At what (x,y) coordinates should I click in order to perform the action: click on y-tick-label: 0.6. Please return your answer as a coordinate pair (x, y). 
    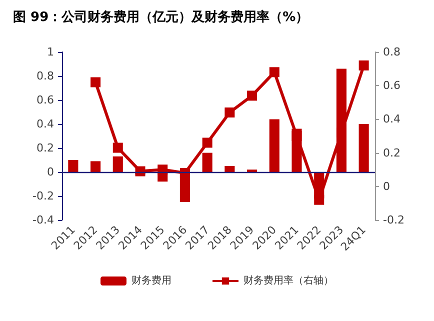
    Looking at the image, I should click on (45, 100).